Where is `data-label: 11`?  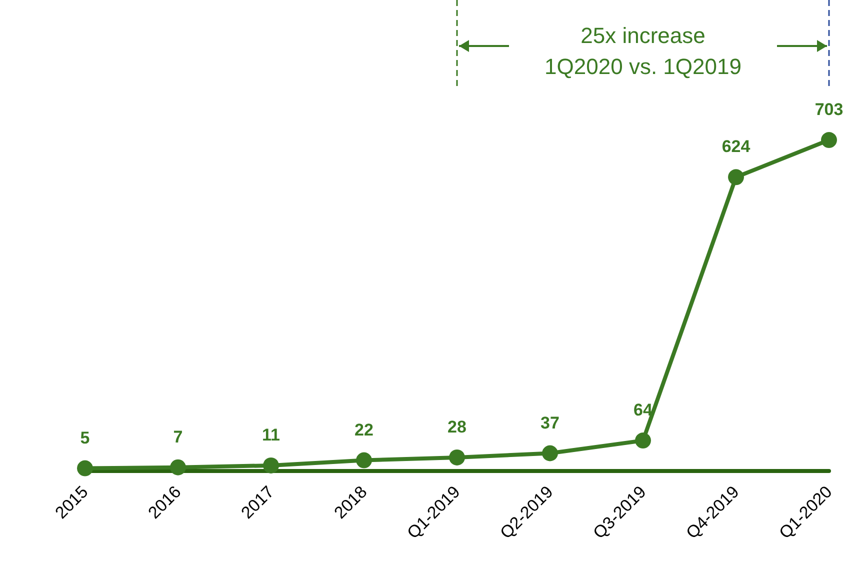 data-label: 11 is located at coordinates (271, 434).